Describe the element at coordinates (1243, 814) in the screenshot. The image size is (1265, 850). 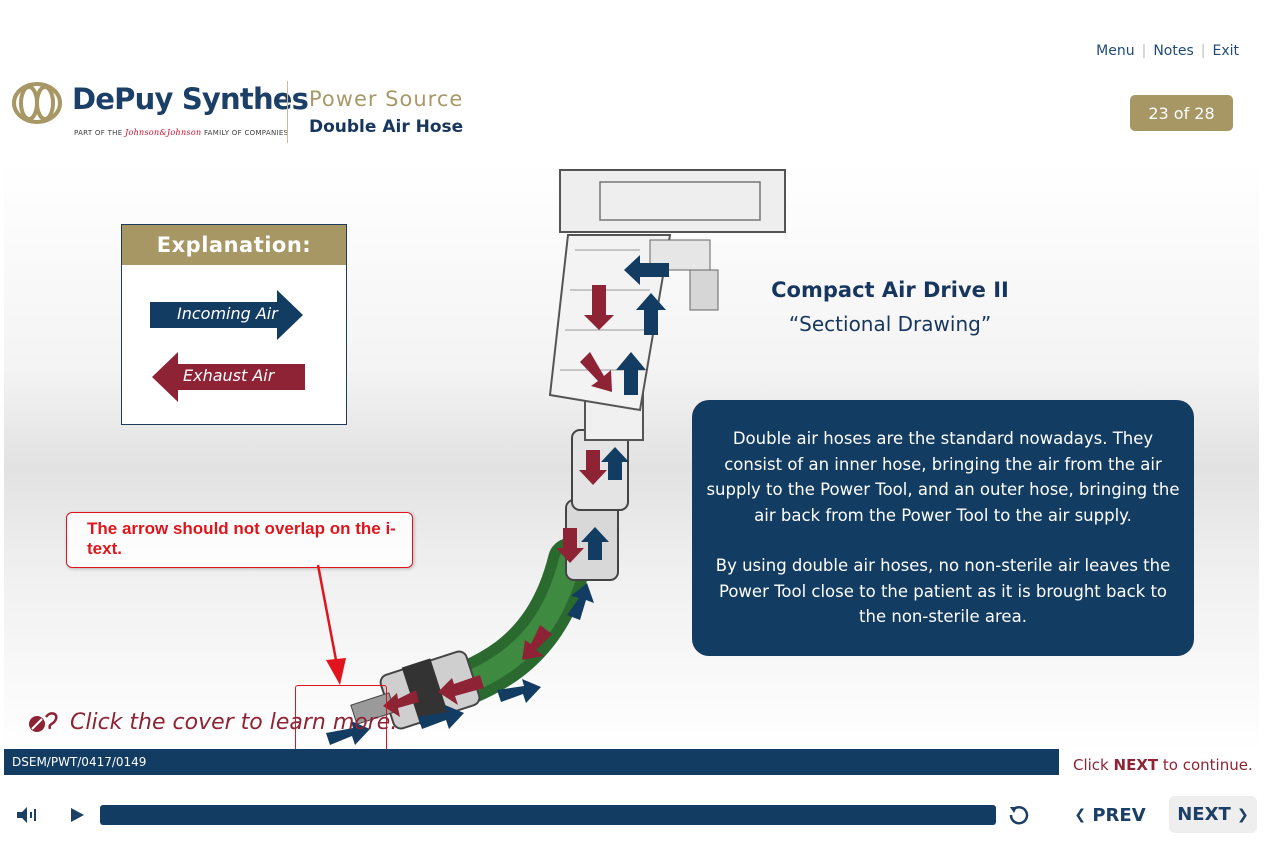
I see `chevron-right-icon: ❯` at that location.